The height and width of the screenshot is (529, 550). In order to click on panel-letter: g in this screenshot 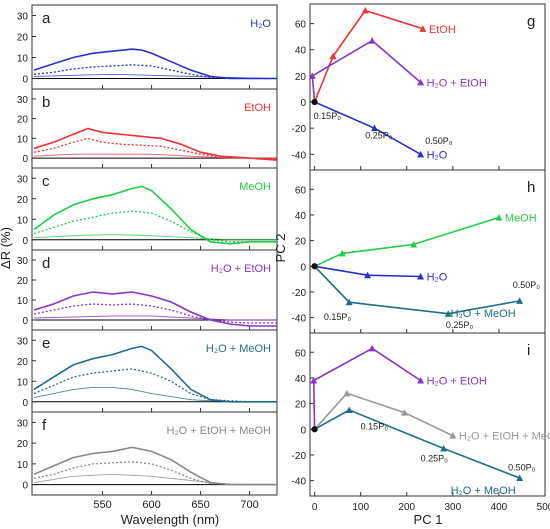, I will do `click(531, 21)`.